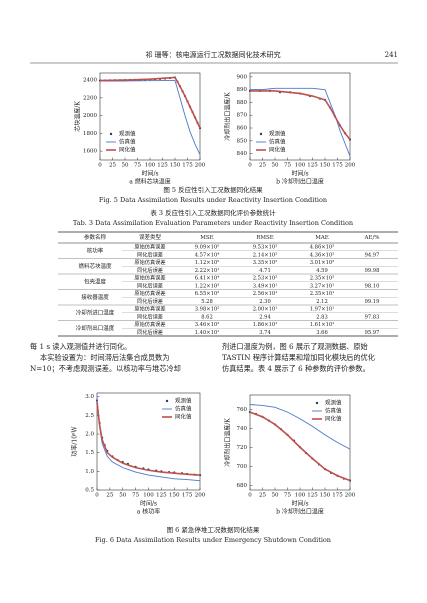 This screenshot has height=603, width=427. I want to click on y-tick-label: 890, so click(242, 90).